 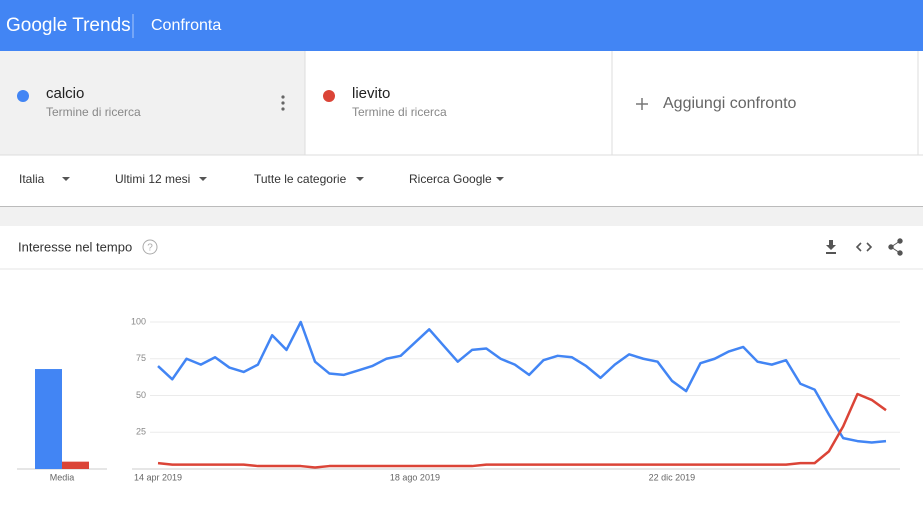 I want to click on x-tick-label: 22 dic 2019, so click(x=672, y=477).